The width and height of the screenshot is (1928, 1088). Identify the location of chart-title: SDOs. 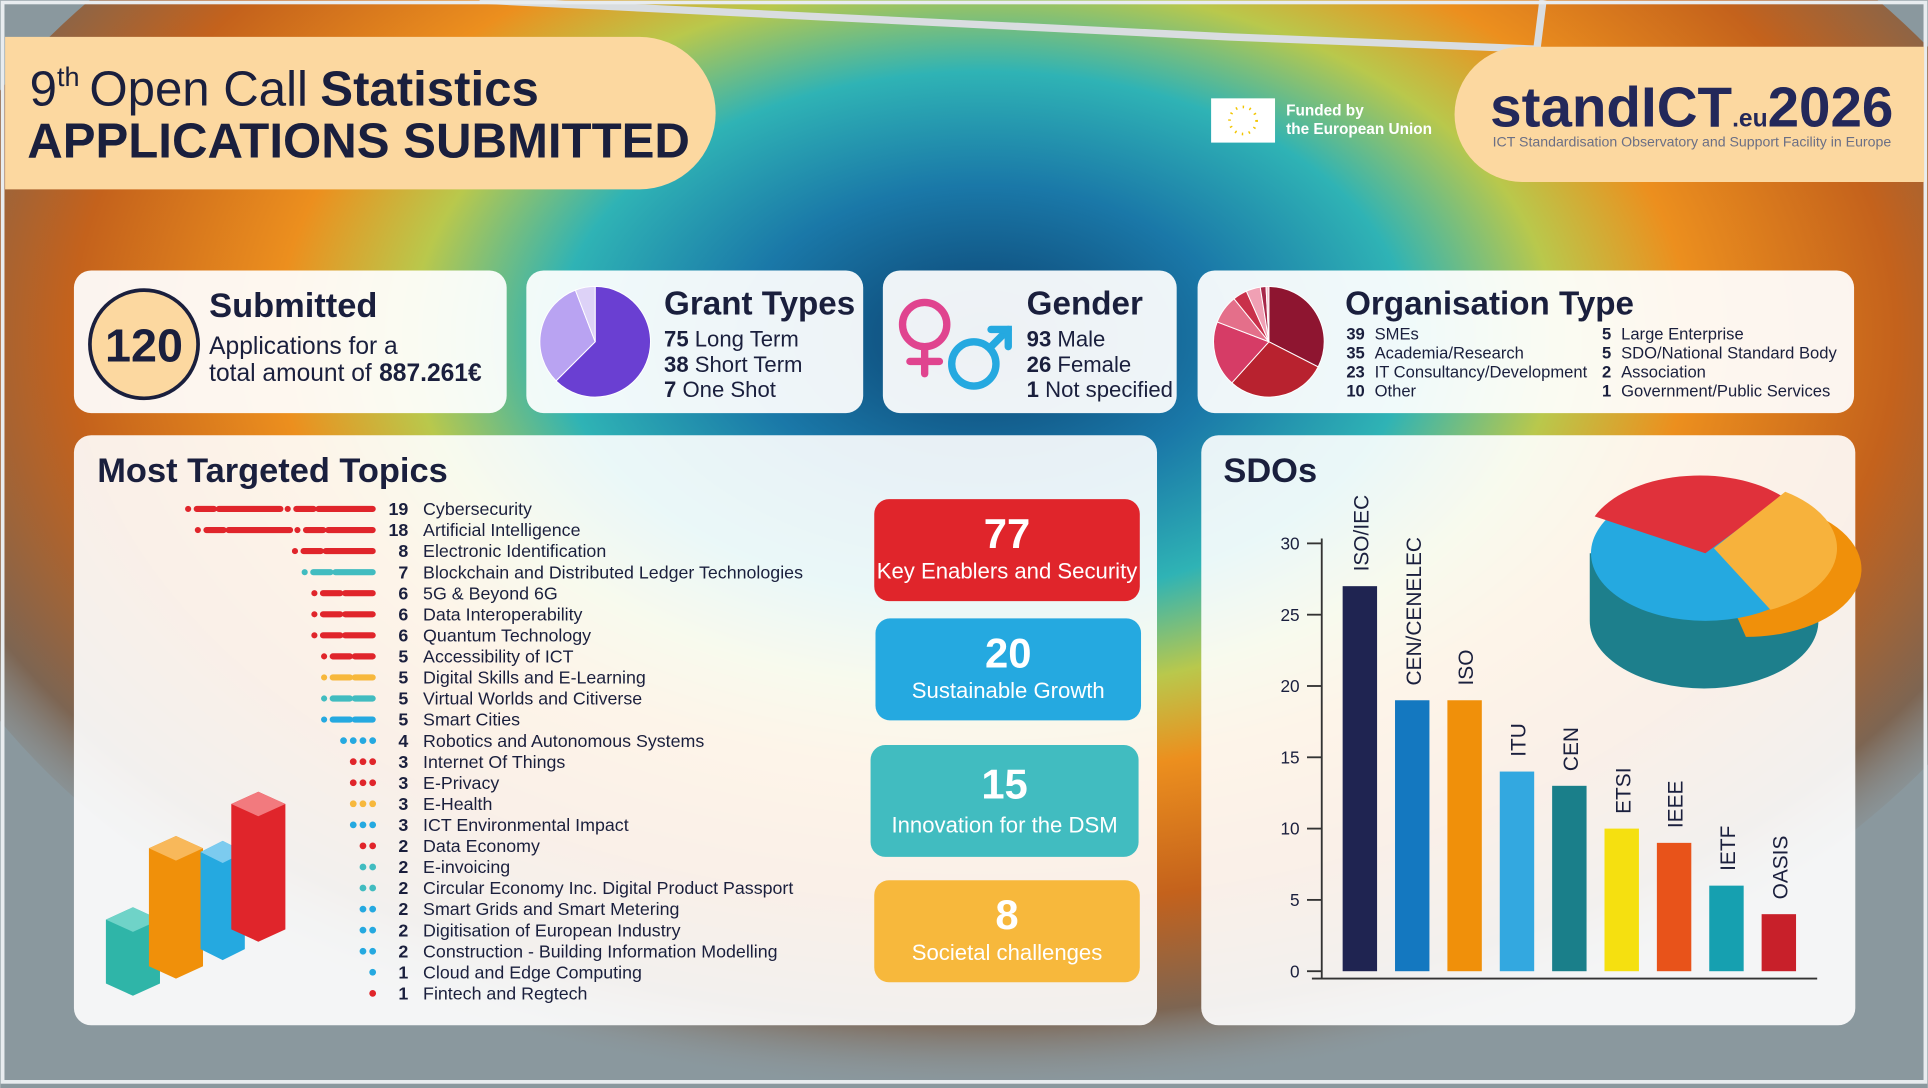
(1270, 471).